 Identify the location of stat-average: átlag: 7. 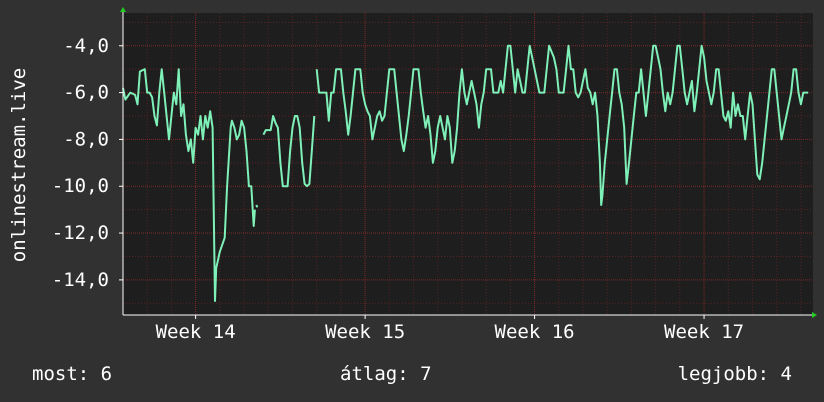
(386, 374).